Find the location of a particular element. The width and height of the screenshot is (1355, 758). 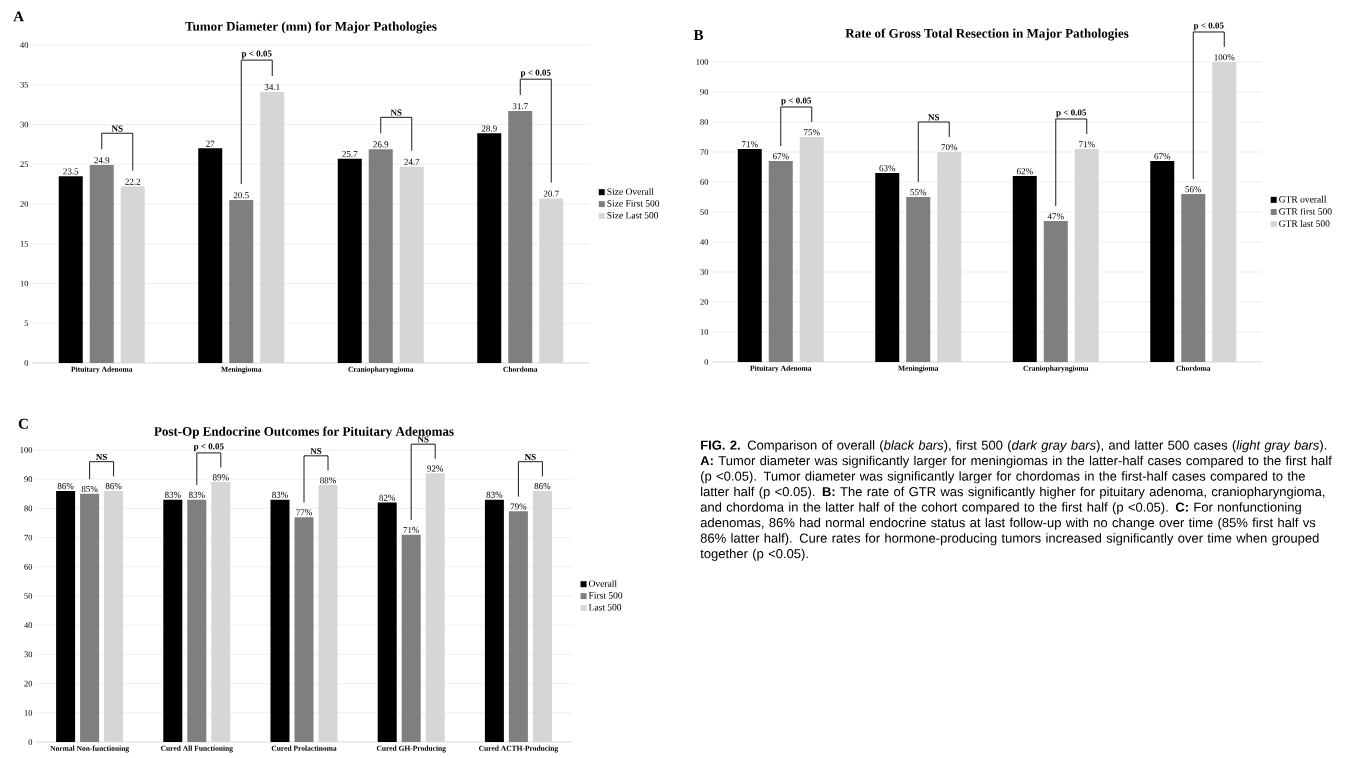

data-label: 31.7 is located at coordinates (520, 106).